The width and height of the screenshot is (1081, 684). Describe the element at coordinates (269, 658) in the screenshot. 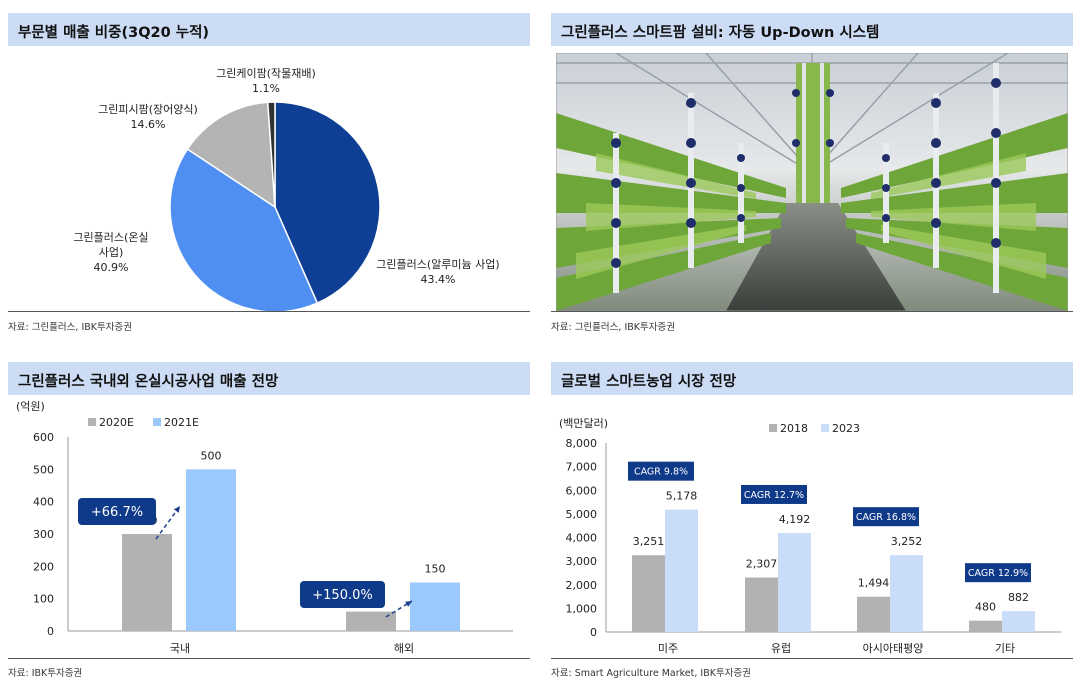

I see `domestic-rule` at that location.